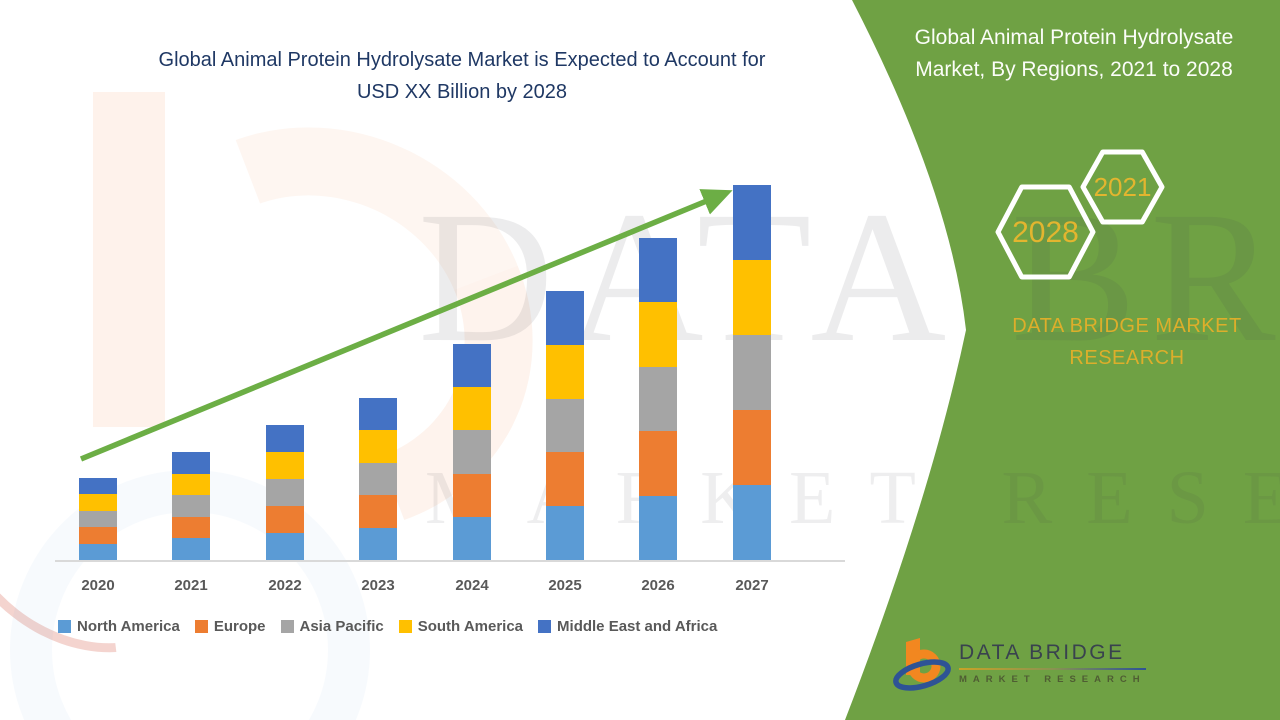  I want to click on x-axis-label-2024: 2024, so click(472, 585).